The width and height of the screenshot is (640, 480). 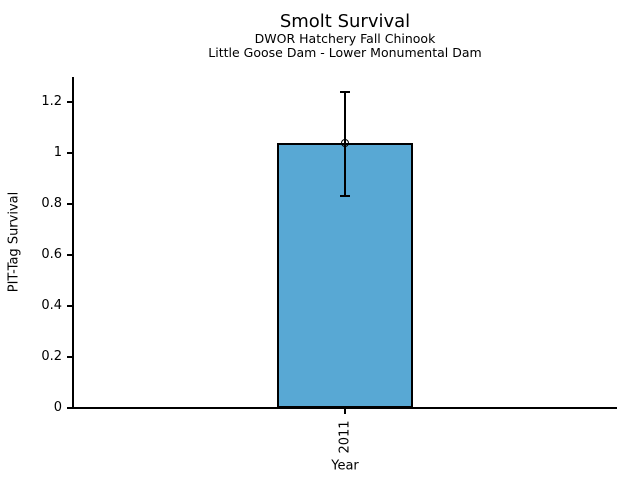 What do you see at coordinates (51, 305) in the screenshot?
I see `y-axis-tick-label: 0.4` at bounding box center [51, 305].